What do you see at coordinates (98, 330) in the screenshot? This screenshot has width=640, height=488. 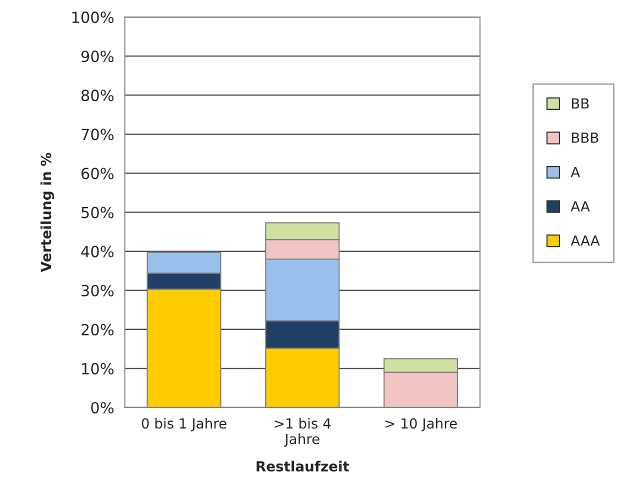 I see `y-tick-label: 20%` at bounding box center [98, 330].